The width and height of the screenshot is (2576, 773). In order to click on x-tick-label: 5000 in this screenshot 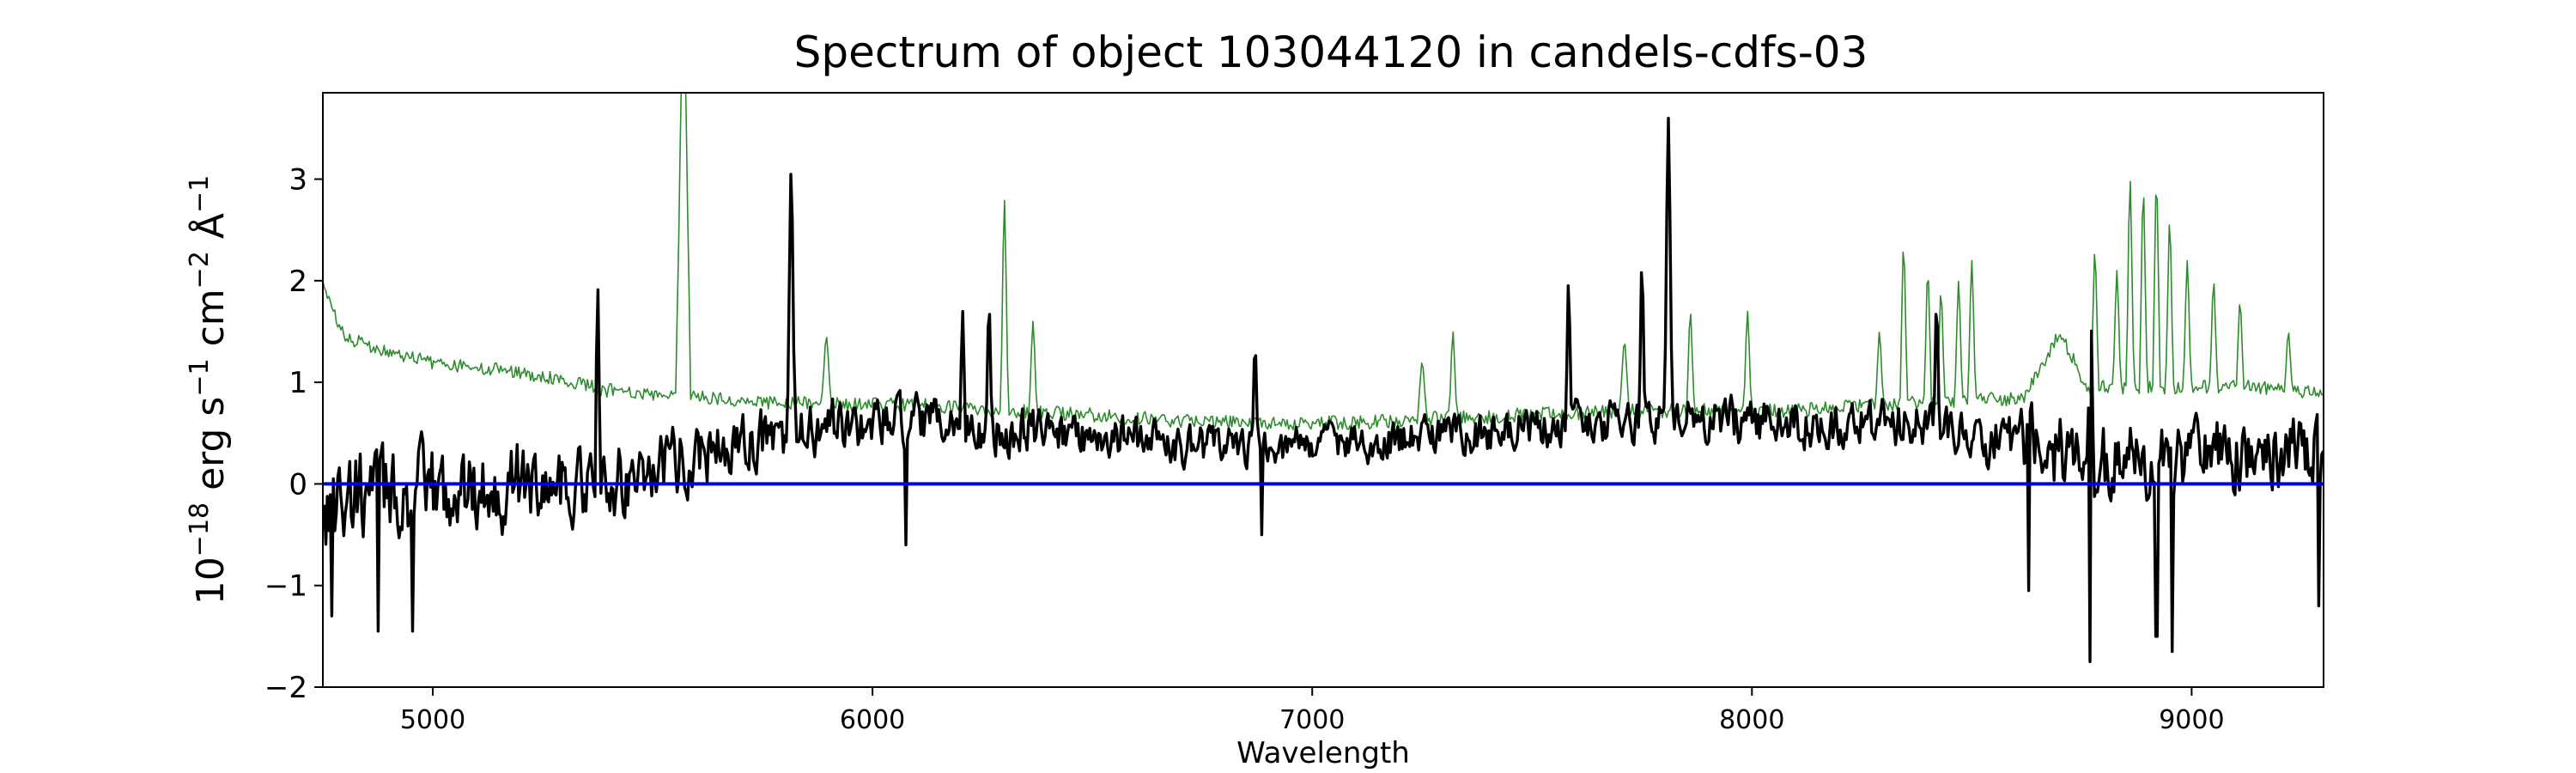, I will do `click(432, 720)`.